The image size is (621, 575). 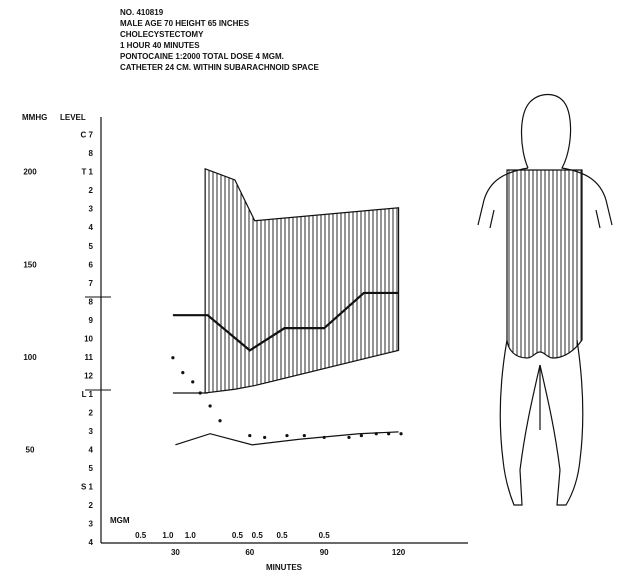 What do you see at coordinates (142, 12) in the screenshot?
I see `annotation: NO. 410819` at bounding box center [142, 12].